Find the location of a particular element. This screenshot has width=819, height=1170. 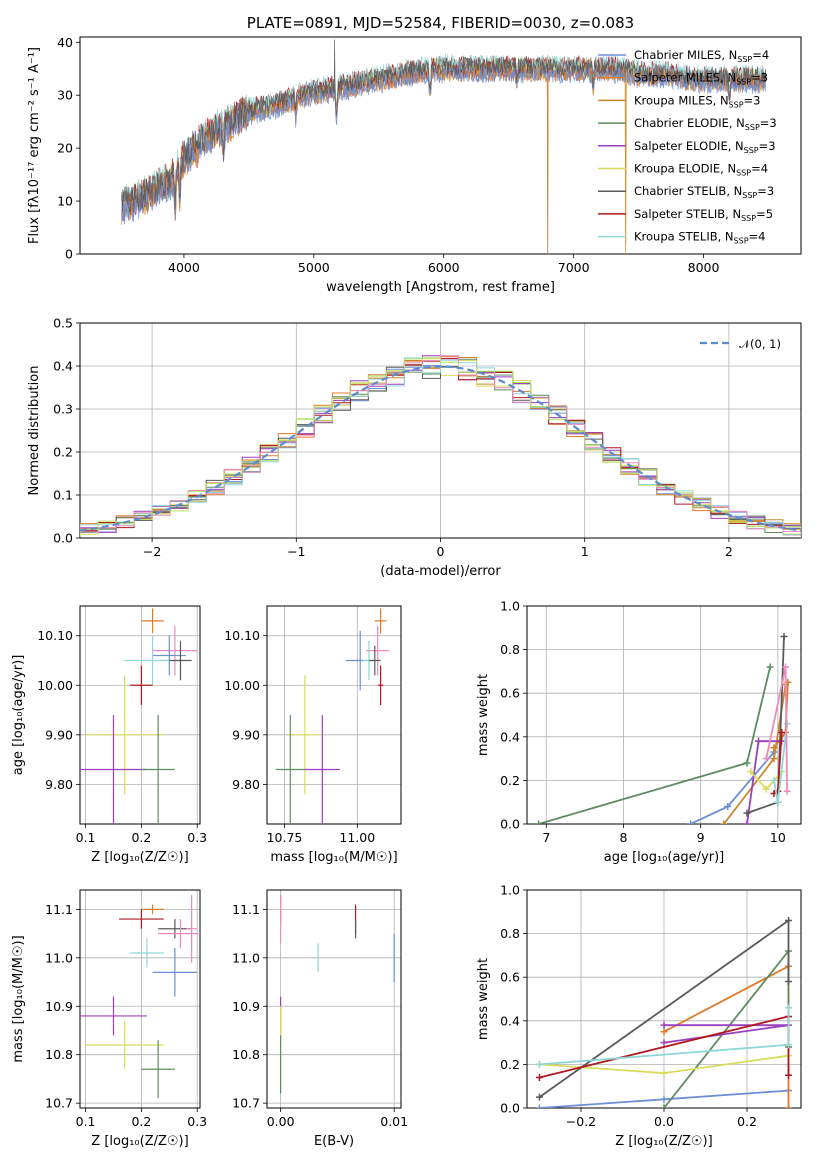

x-tick-label: −2 is located at coordinates (152, 551).